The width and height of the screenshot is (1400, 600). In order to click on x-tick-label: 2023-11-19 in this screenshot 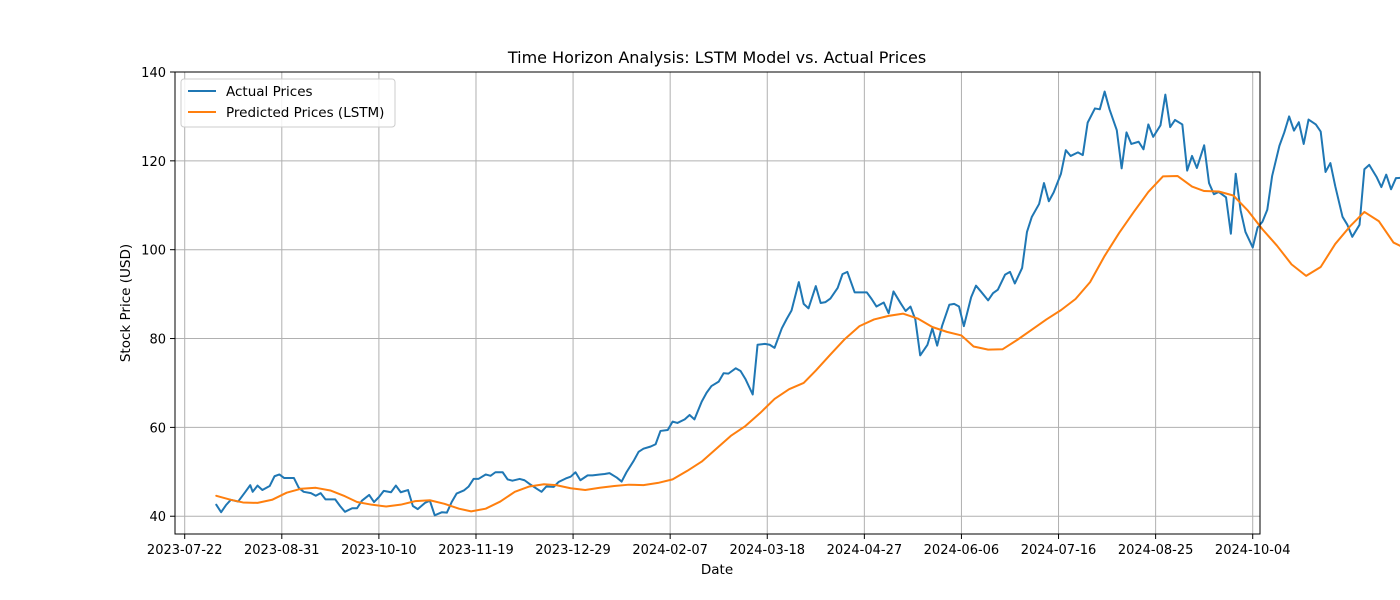, I will do `click(476, 550)`.